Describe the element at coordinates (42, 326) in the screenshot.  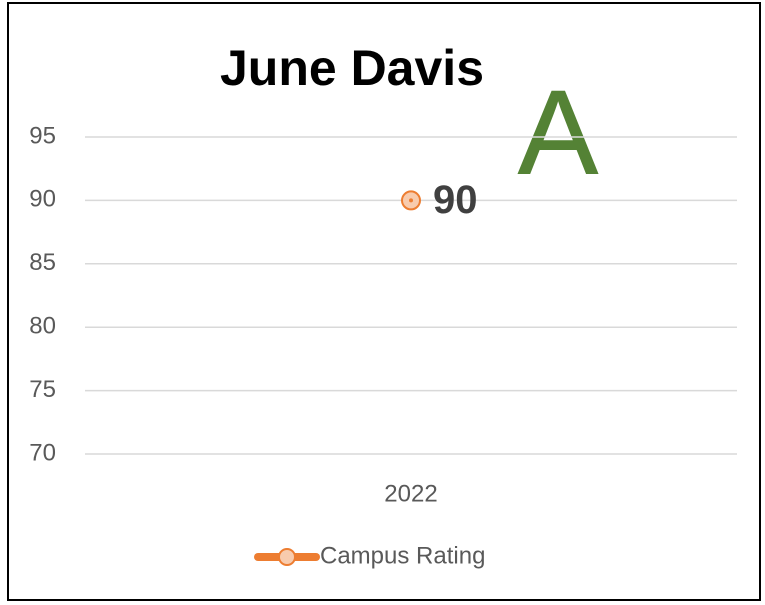
I see `y-tick-label: 80` at that location.